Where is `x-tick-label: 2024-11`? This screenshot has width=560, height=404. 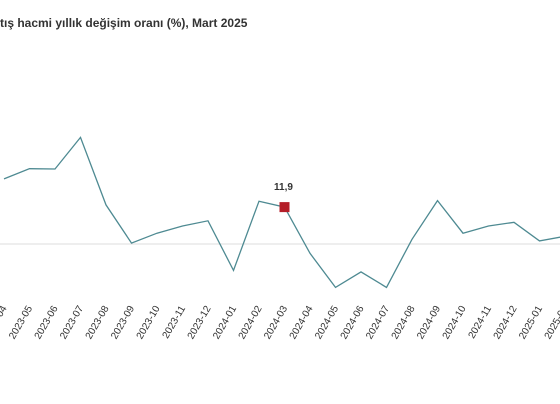 x-tick-label: 2024-11 is located at coordinates (481, 322).